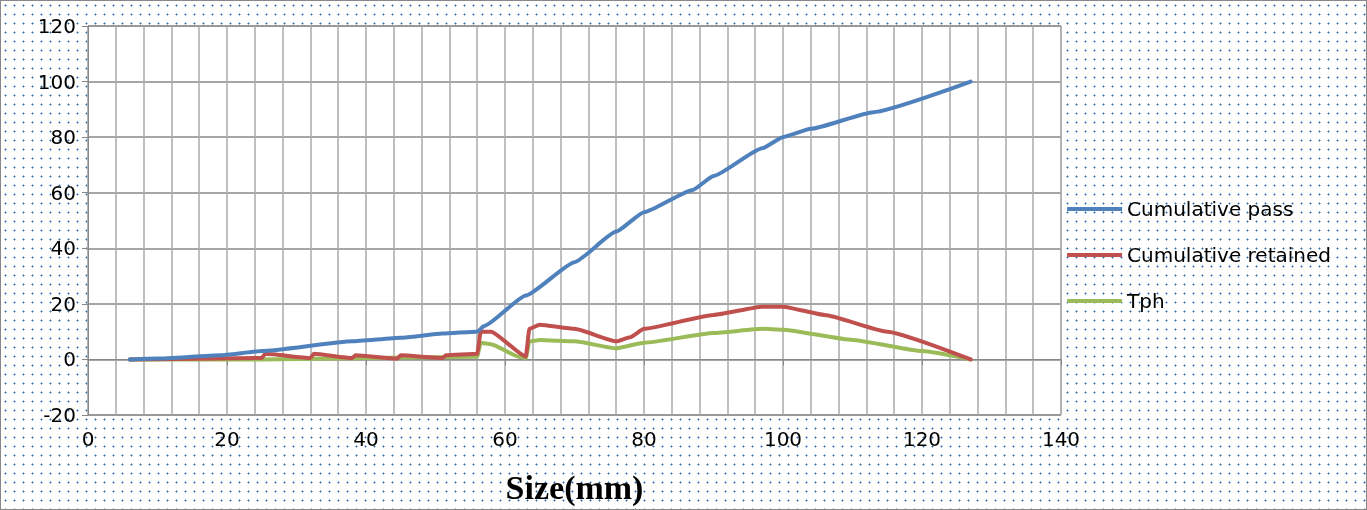 This screenshot has width=1367, height=510. What do you see at coordinates (227, 439) in the screenshot?
I see `x-tick-label: 20` at bounding box center [227, 439].